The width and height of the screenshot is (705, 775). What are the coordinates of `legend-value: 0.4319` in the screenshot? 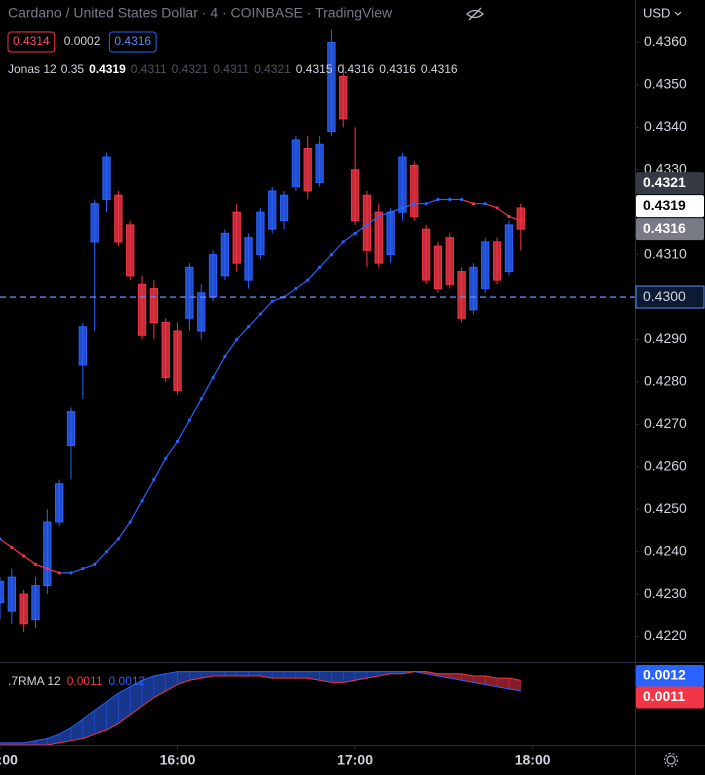 It's located at (107, 69).